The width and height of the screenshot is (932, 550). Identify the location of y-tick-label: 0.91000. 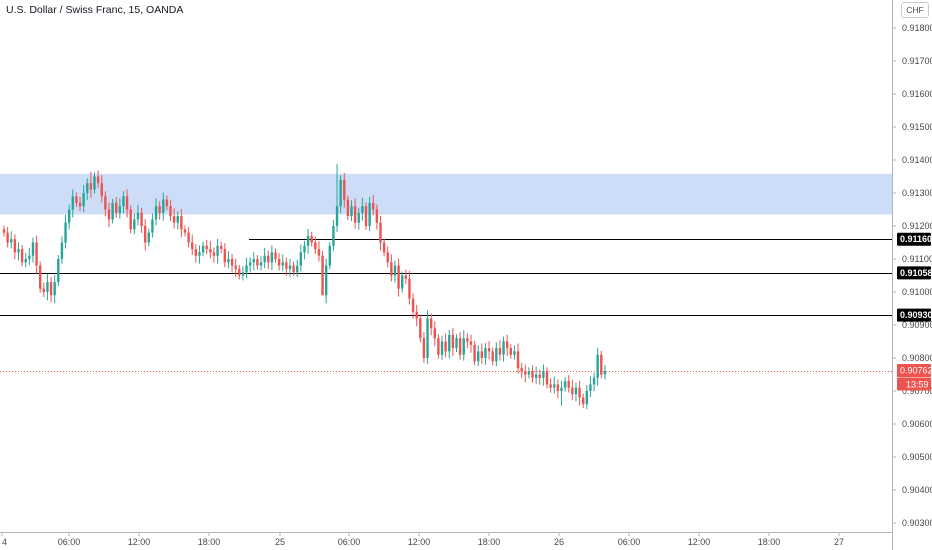
(917, 292).